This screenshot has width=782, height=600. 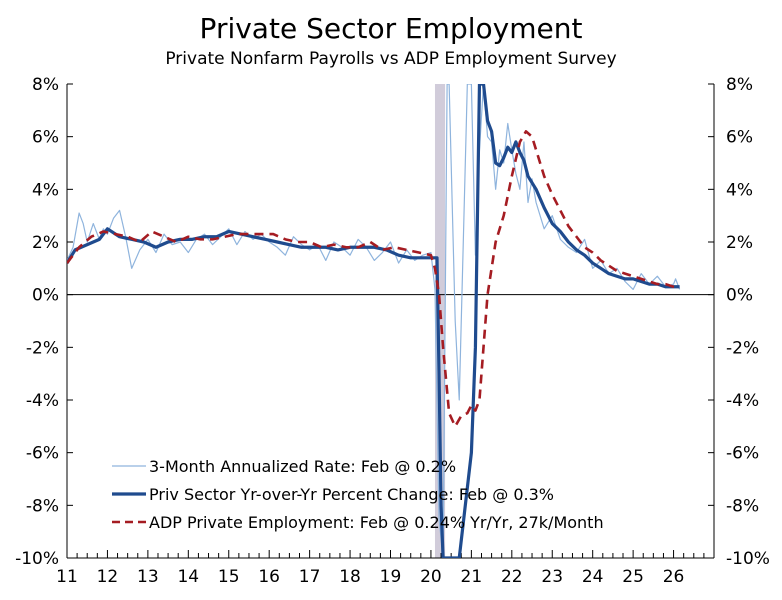 I want to click on y-tick-label-left: 8%, so click(x=45, y=85).